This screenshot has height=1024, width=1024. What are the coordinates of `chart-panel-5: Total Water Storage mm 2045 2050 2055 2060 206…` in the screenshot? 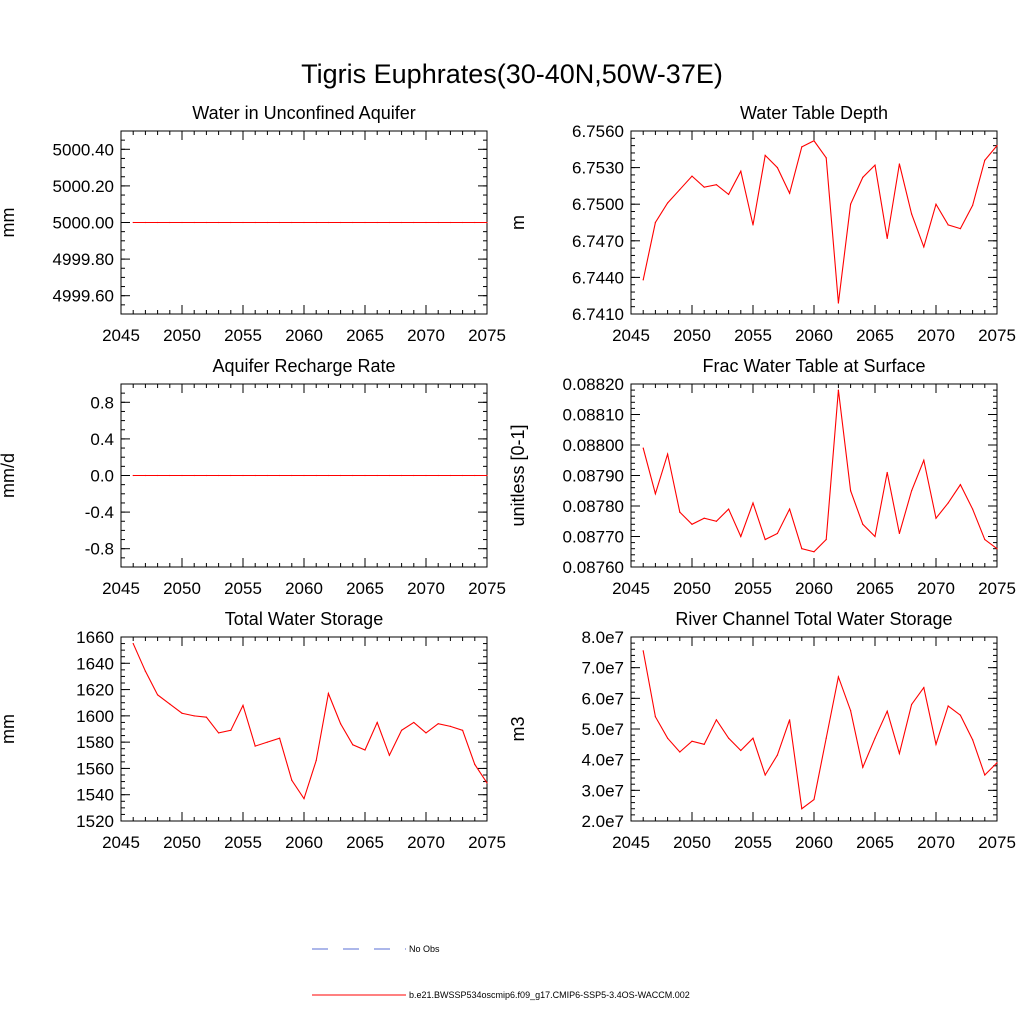 It's located at (253, 730).